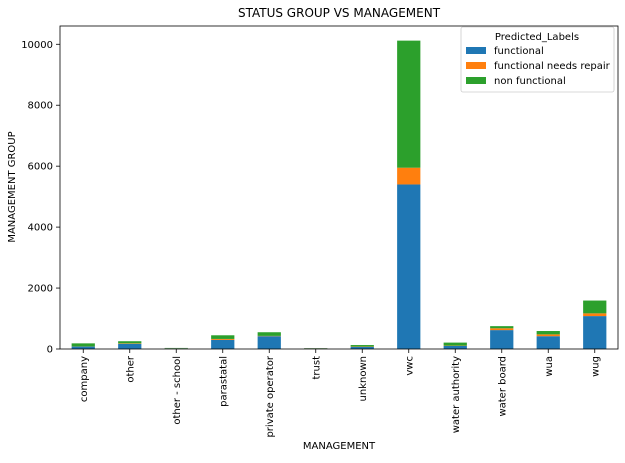  I want to click on x-tick-label: private operator, so click(270, 396).